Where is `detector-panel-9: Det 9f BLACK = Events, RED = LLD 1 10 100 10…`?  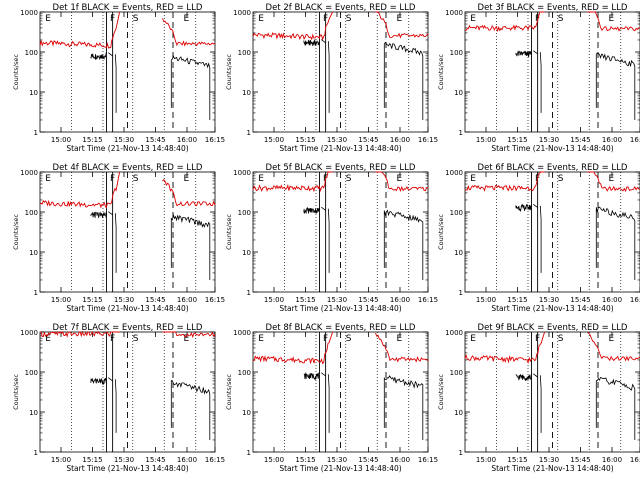 detector-panel-9: Det 9f BLACK = Events, RED = LLD 1 10 100 10… is located at coordinates (538, 398).